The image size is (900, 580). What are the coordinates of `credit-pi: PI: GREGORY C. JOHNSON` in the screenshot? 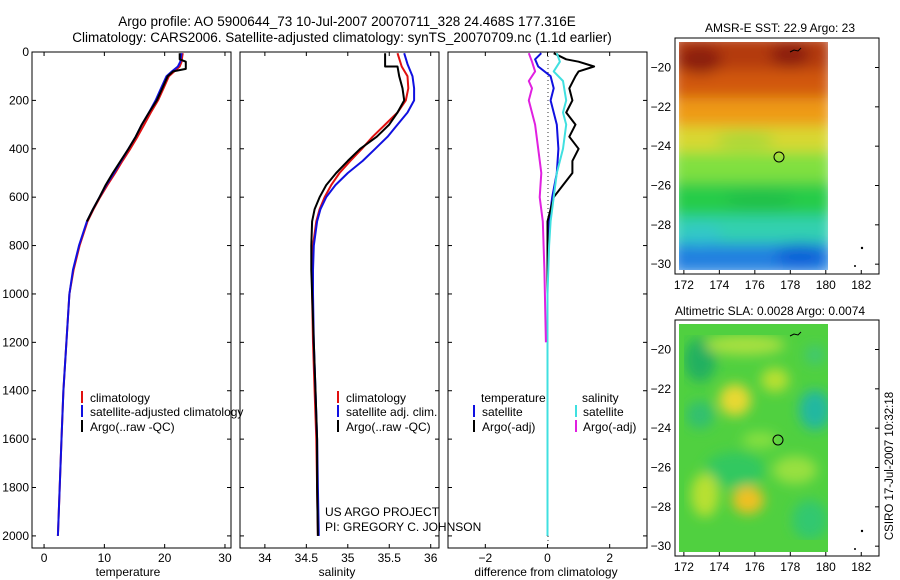 It's located at (403, 527).